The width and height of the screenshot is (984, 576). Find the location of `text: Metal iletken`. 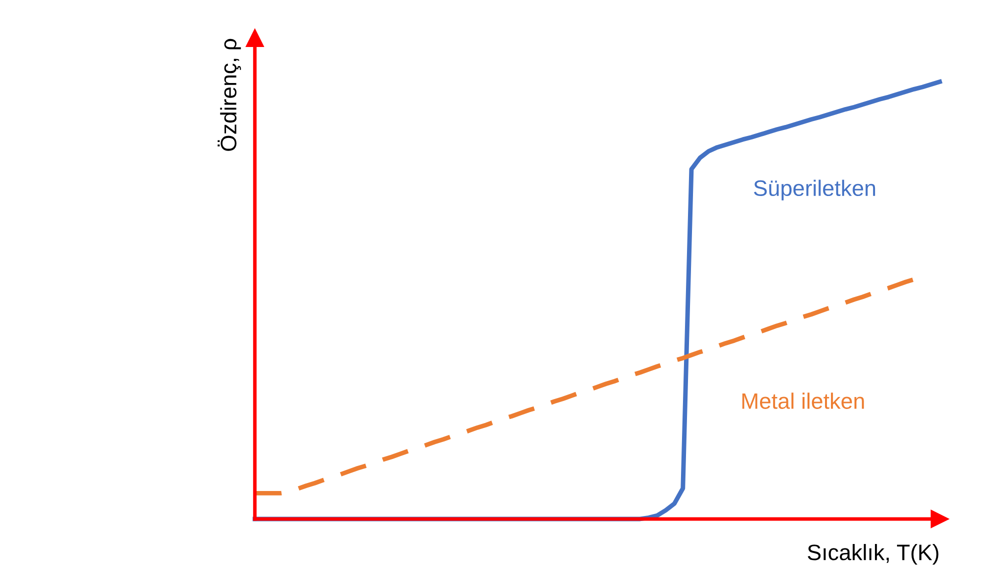

text: Metal iletken is located at coordinates (803, 400).